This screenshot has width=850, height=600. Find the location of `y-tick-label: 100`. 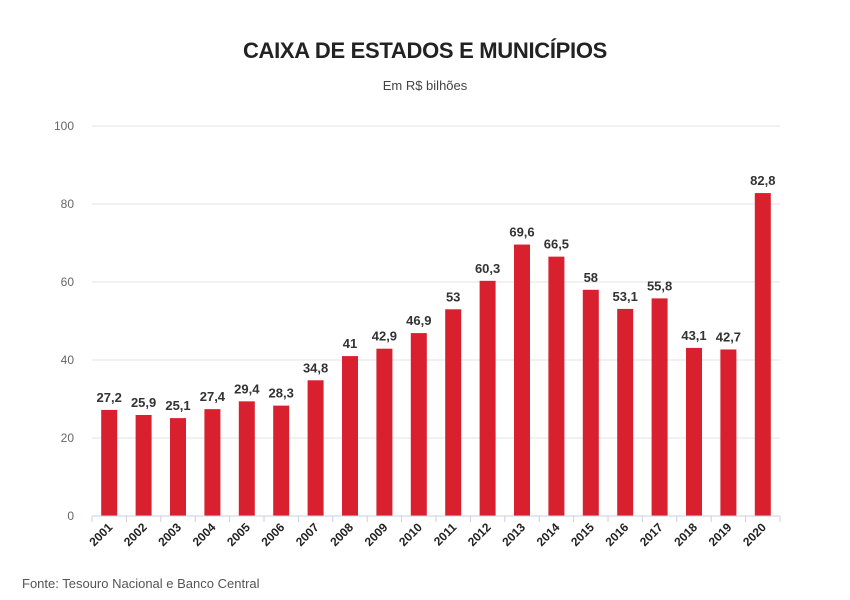

y-tick-label: 100 is located at coordinates (64, 126).